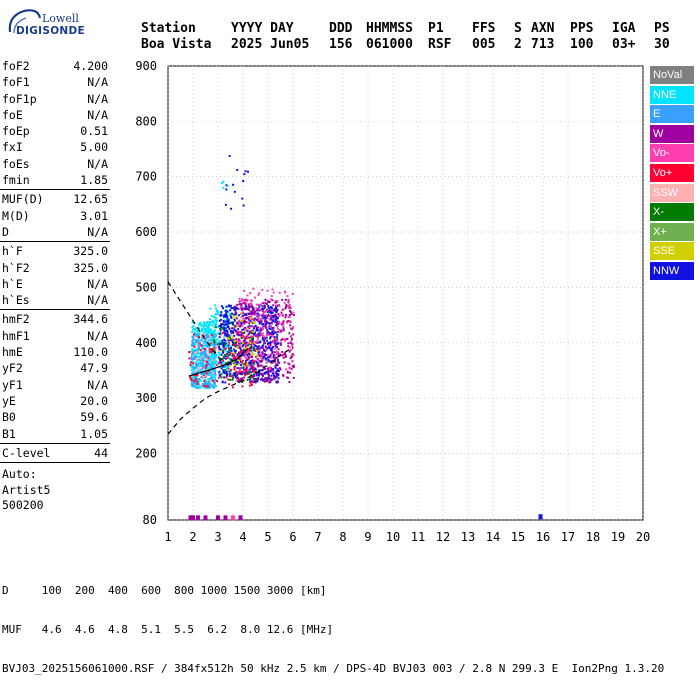 The height and width of the screenshot is (688, 700). What do you see at coordinates (5, 231) in the screenshot?
I see `param-name: D` at bounding box center [5, 231].